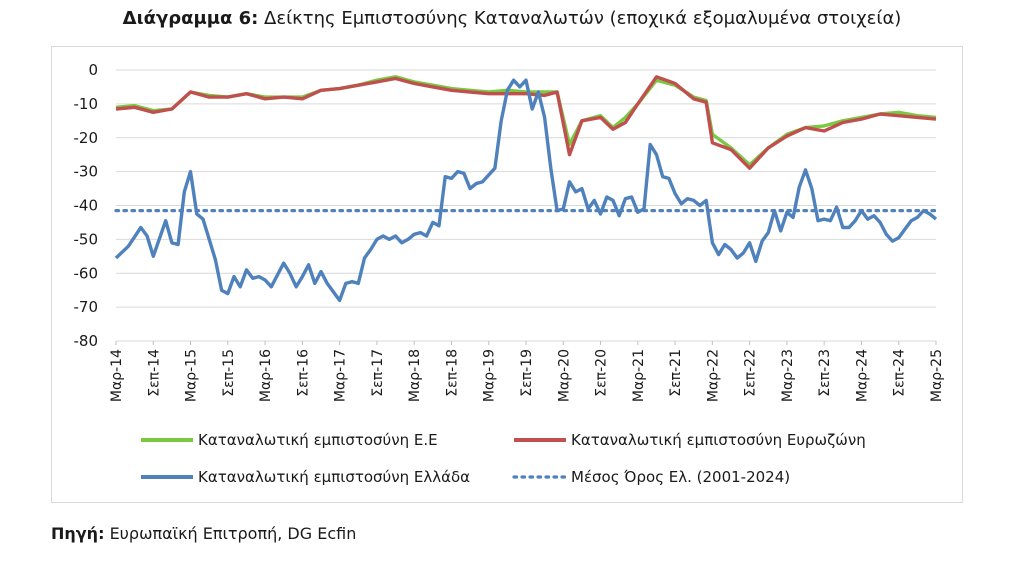  What do you see at coordinates (303, 373) in the screenshot?
I see `x-tick-label: Σεπ-16` at bounding box center [303, 373].